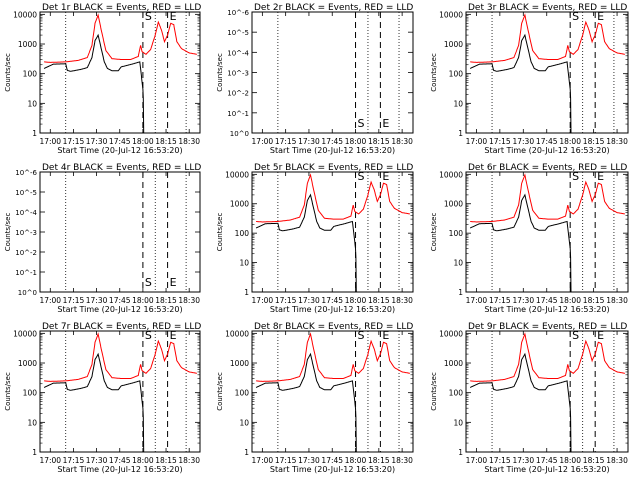 This screenshot has width=640, height=480. I want to click on y-tick-label: 10^0, so click(27, 293).